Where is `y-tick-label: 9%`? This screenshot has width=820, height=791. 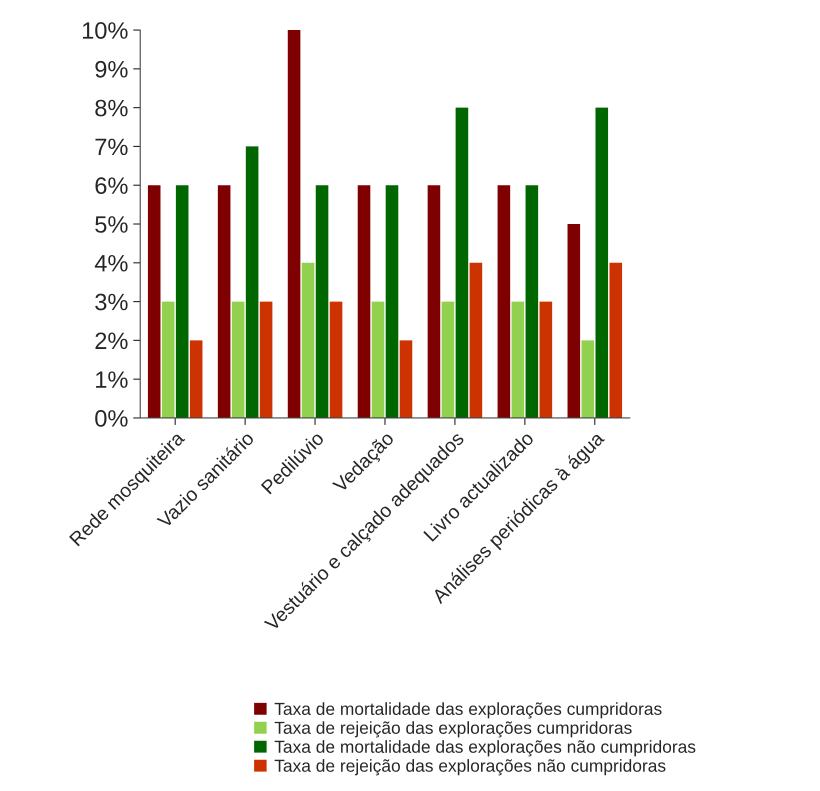 y-tick-label: 9% is located at coordinates (111, 69).